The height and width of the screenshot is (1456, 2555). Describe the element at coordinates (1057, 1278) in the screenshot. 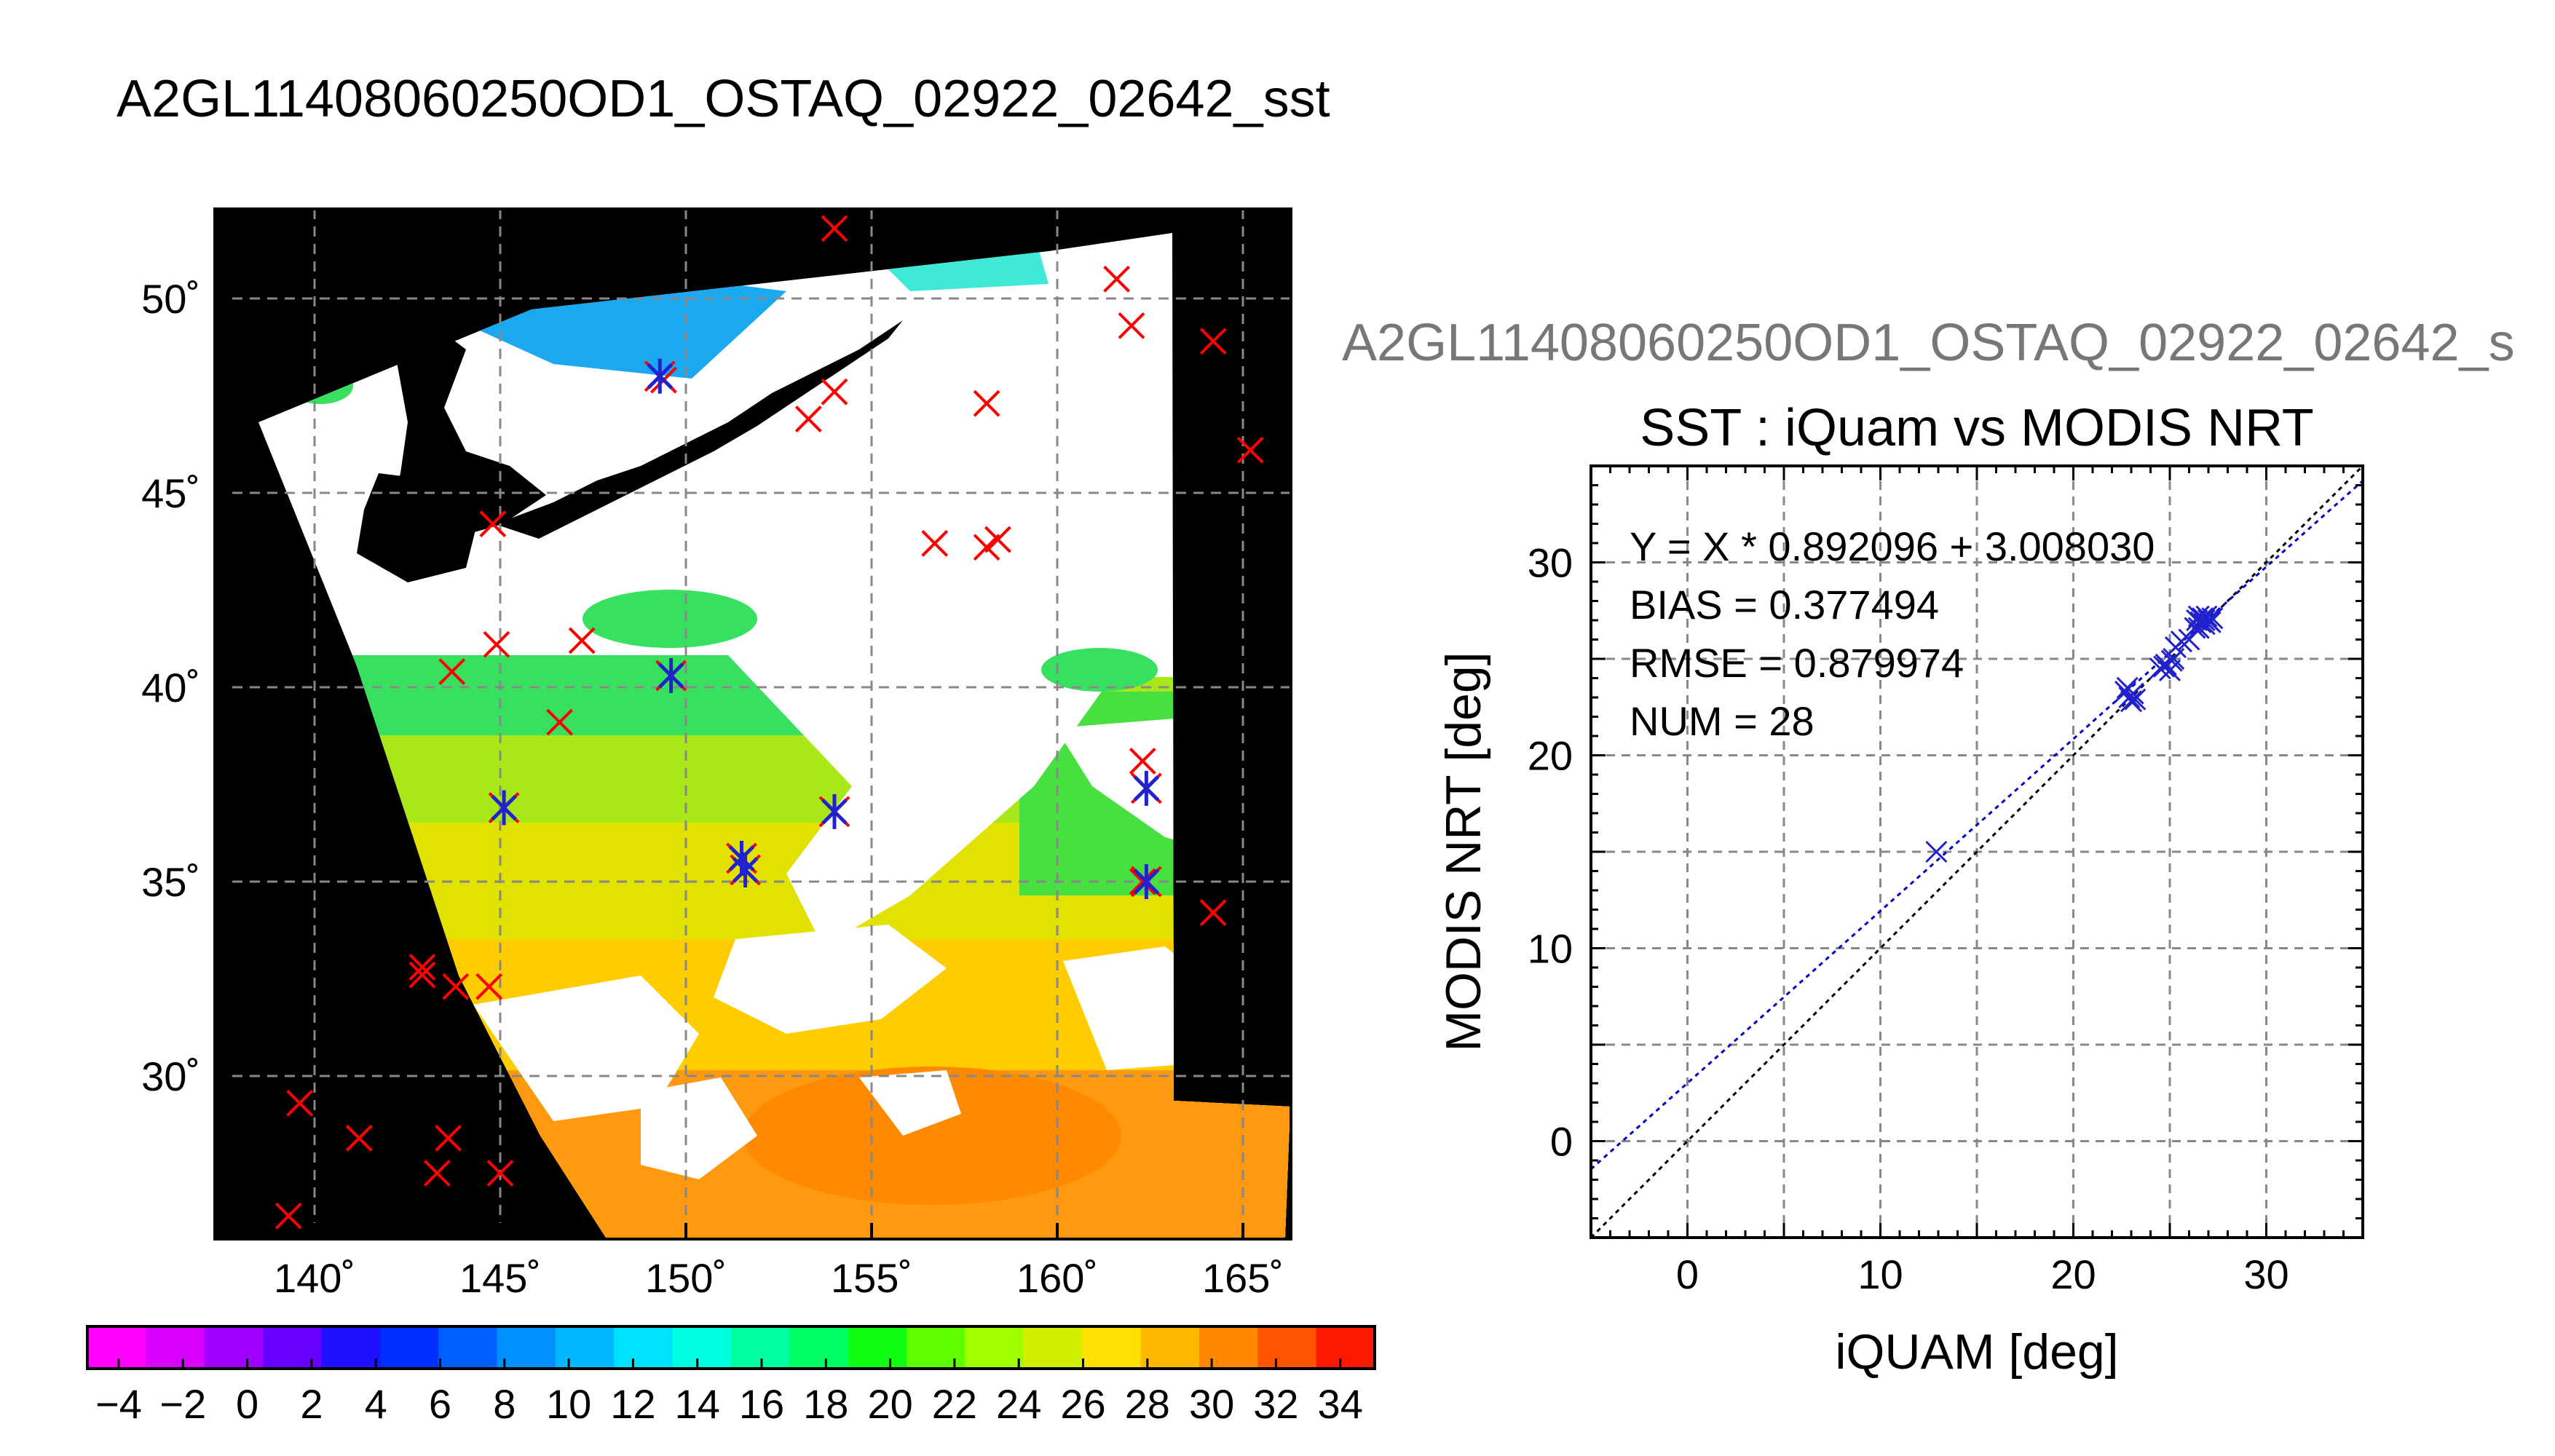

I see `map-lon-tick-label: 160˚` at that location.